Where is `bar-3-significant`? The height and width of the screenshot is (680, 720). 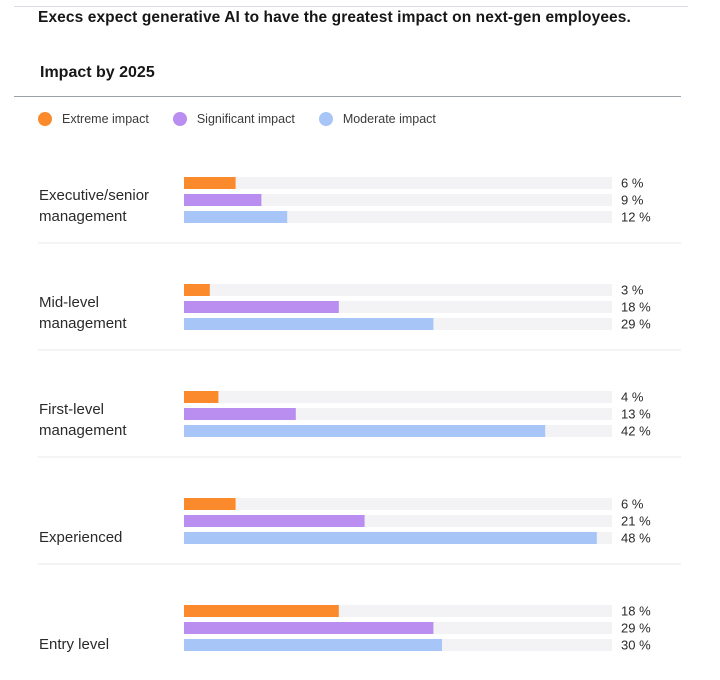 bar-3-significant is located at coordinates (274, 521).